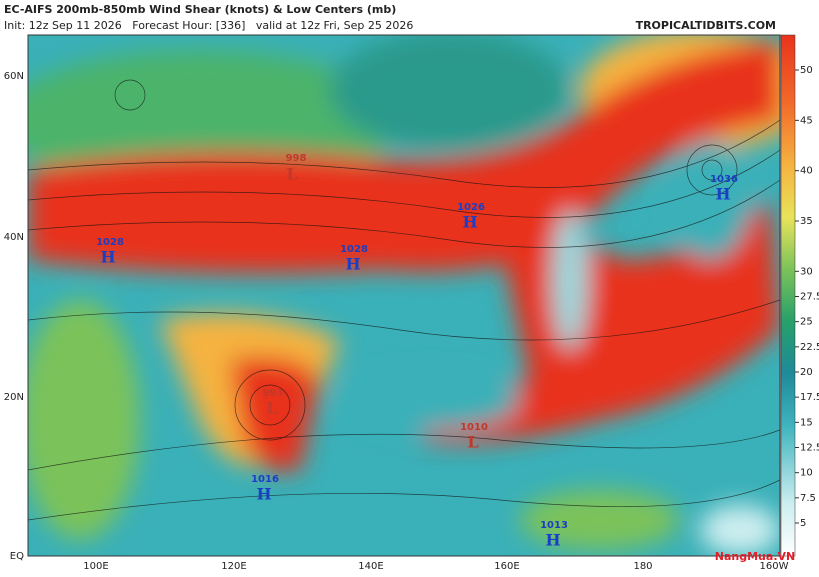 The height and width of the screenshot is (577, 819). I want to click on colorbar-label: 17.5, so click(809, 397).